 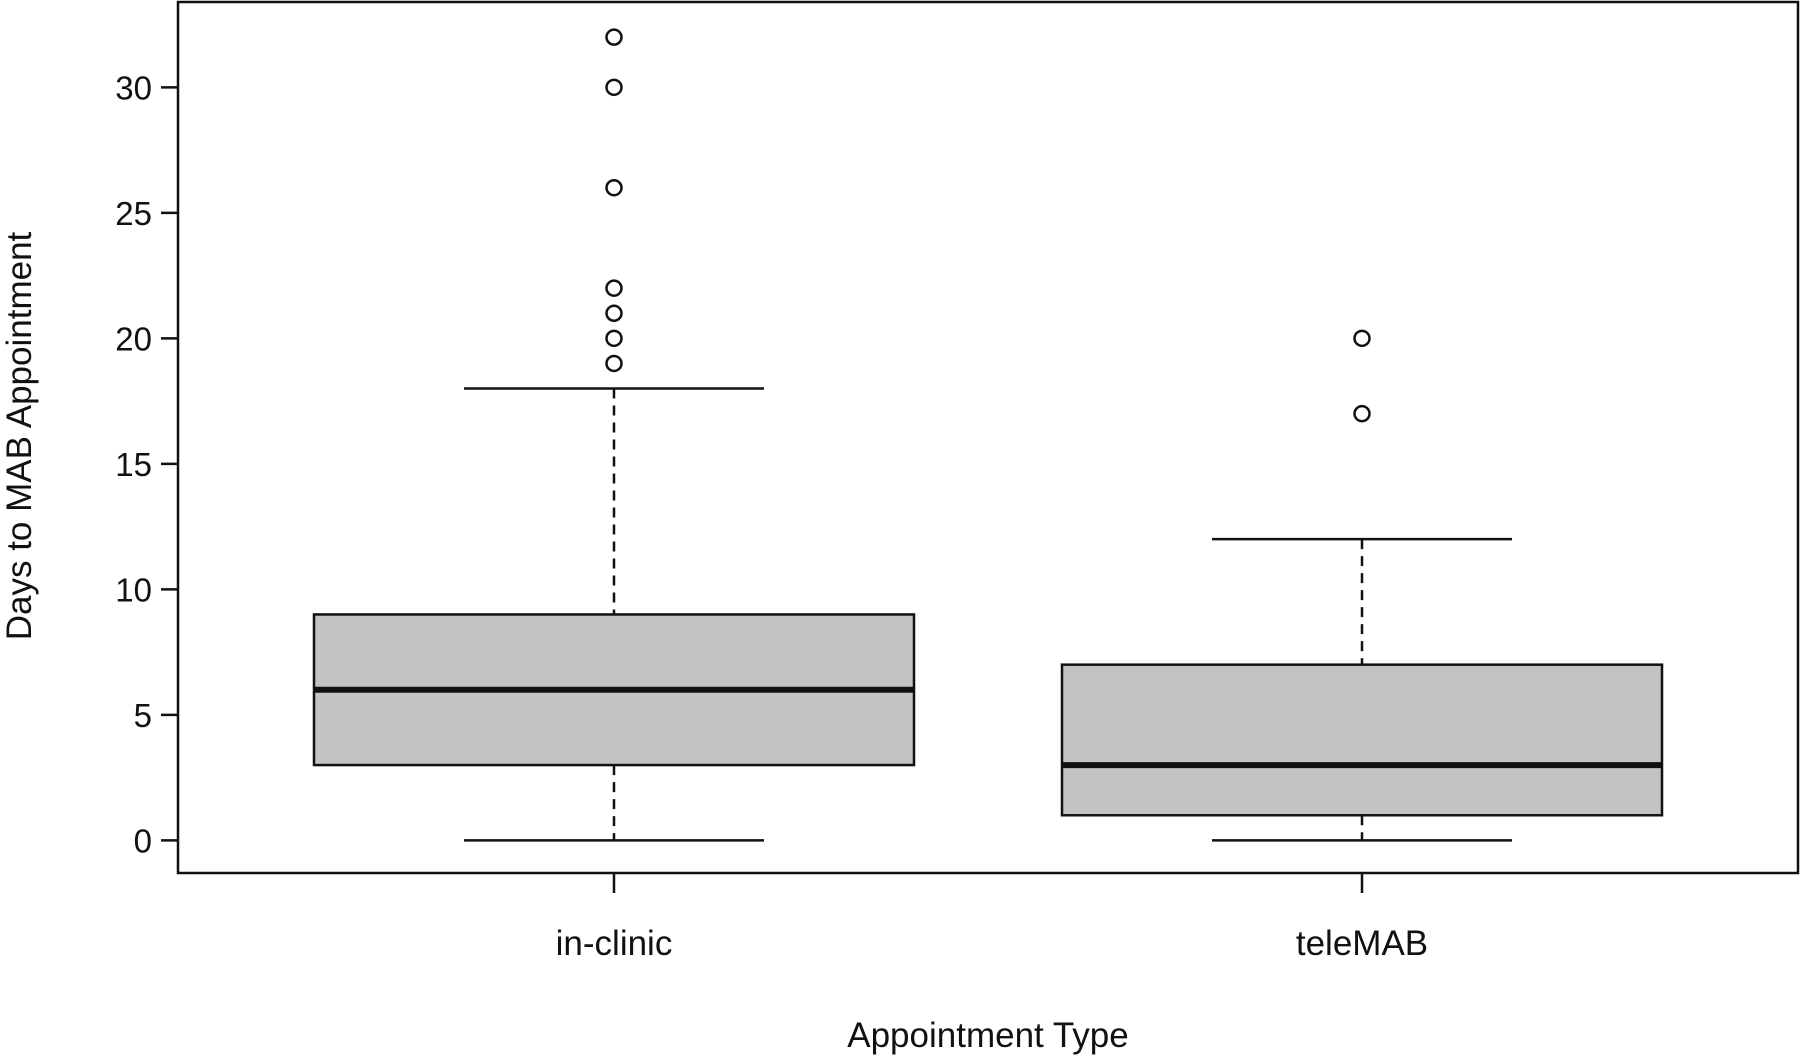 What do you see at coordinates (143, 715) in the screenshot?
I see `y-tick-label: 5` at bounding box center [143, 715].